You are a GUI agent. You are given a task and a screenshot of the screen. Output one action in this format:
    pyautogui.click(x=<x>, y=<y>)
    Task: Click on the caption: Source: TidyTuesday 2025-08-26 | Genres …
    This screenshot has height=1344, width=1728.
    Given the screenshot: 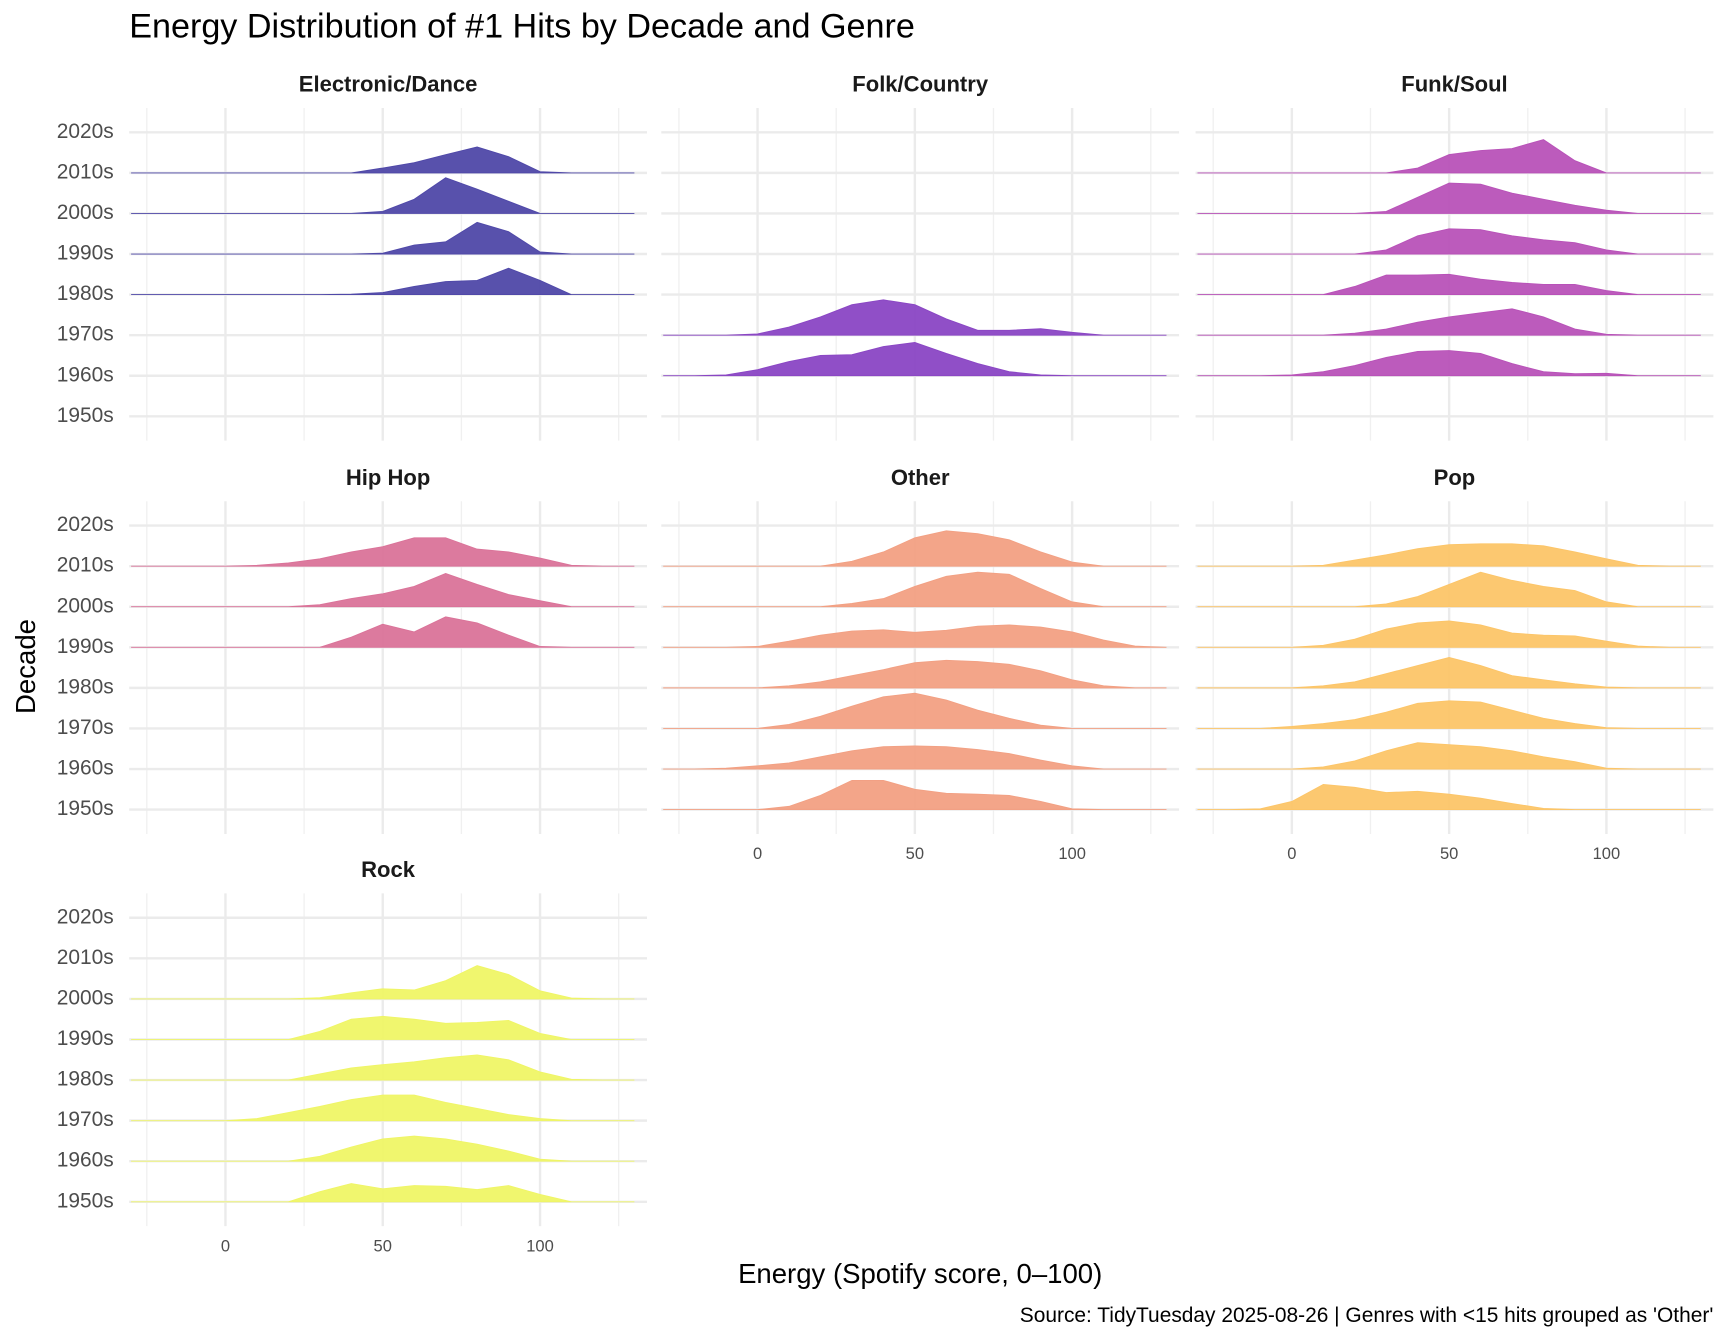 What is the action you would take?
    pyautogui.click(x=1367, y=1315)
    